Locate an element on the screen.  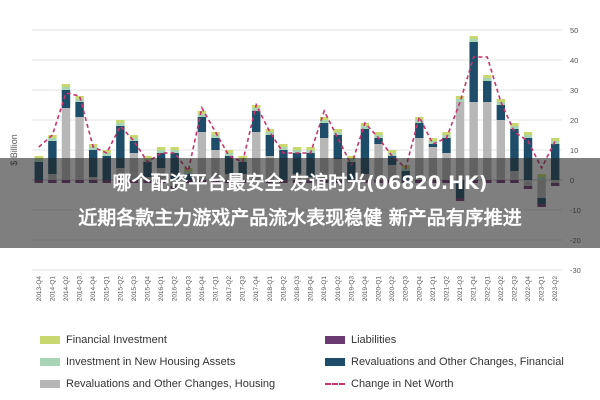
x-tick-label: 2014-Q4 is located at coordinates (93, 289).